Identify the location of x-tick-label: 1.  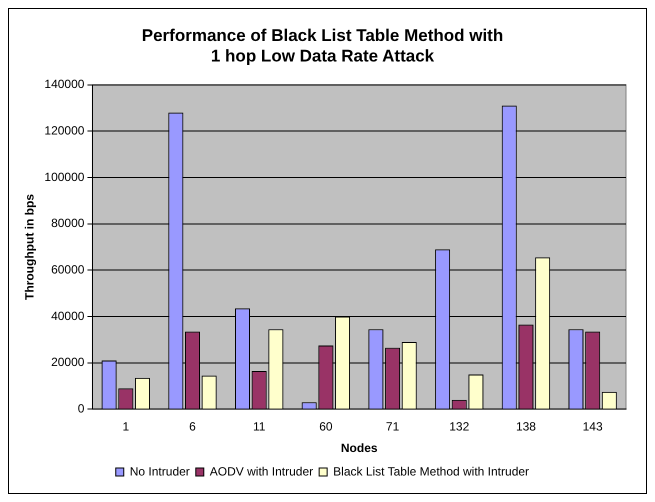
(126, 427).